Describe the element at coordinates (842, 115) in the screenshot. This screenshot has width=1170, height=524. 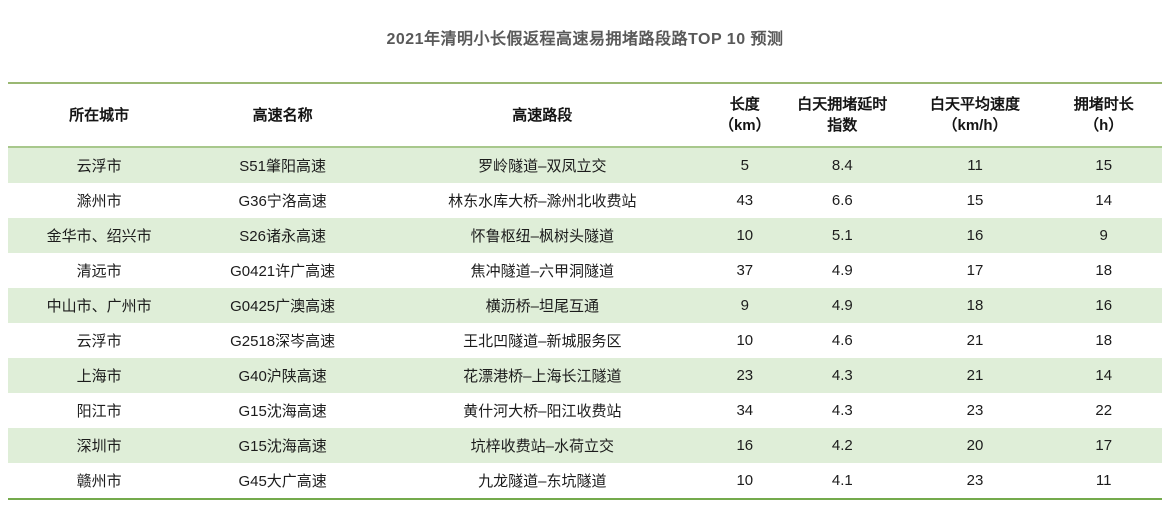
I see `header-cell-4: 白天拥堵延时 指数` at that location.